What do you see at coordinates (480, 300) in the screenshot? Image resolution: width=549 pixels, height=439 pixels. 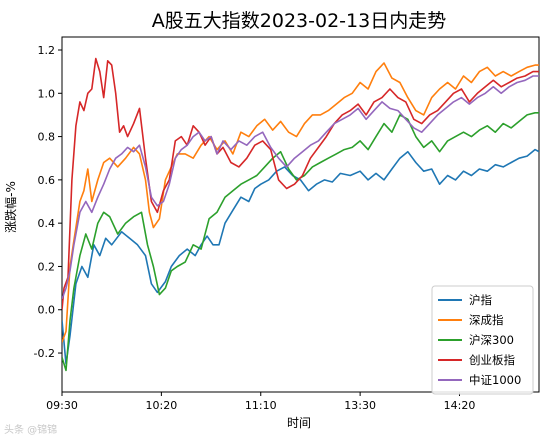 I see `legend-label: 沪指` at bounding box center [480, 300].